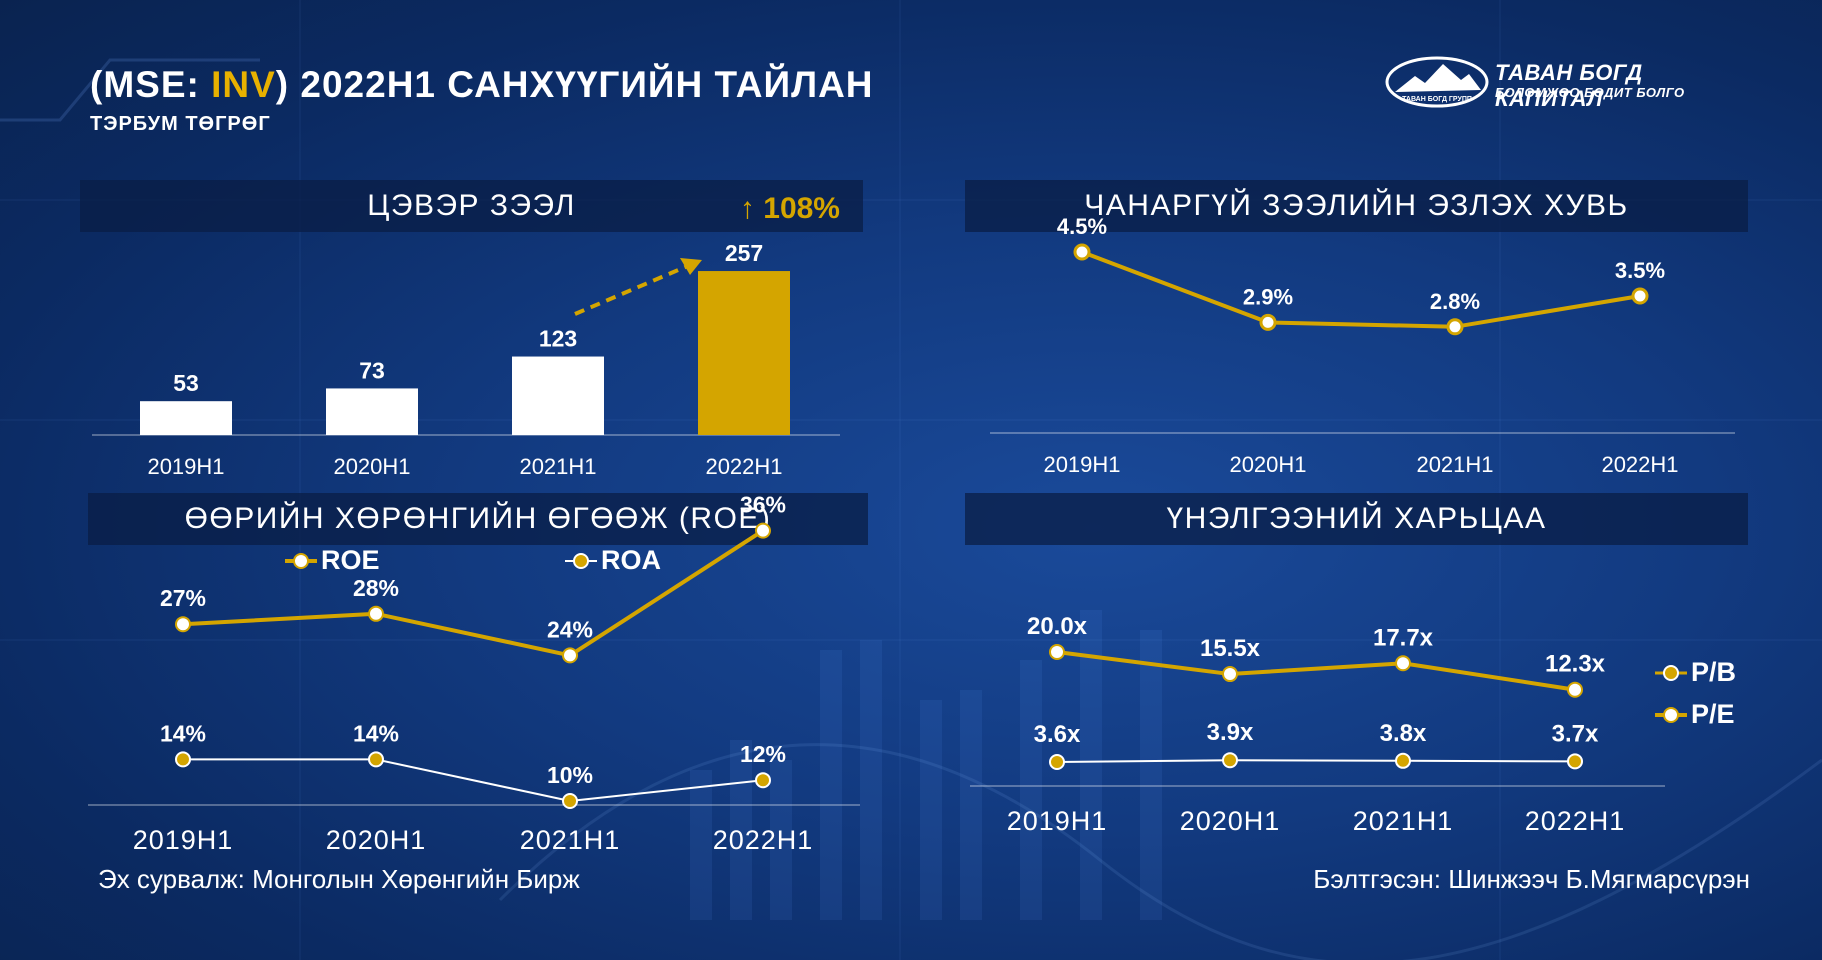 The image size is (1822, 960). What do you see at coordinates (350, 560) in the screenshot?
I see `legend-roe-label: ROE` at bounding box center [350, 560].